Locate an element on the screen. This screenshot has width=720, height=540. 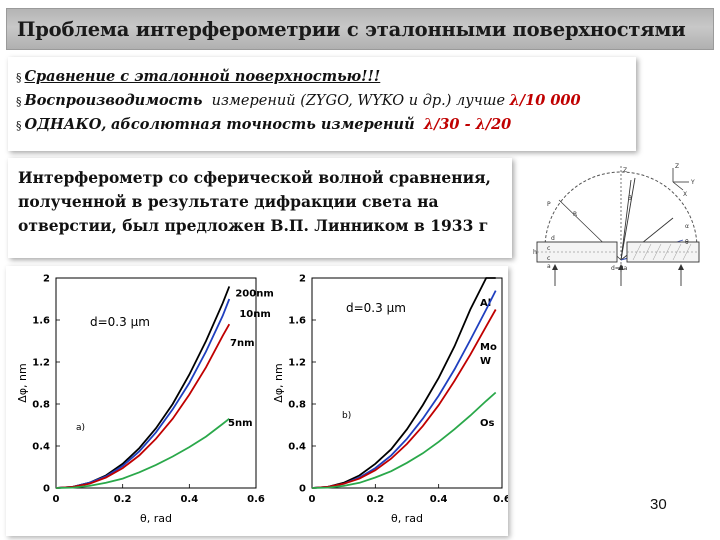
scheme-label: X is located at coordinates (685, 194).